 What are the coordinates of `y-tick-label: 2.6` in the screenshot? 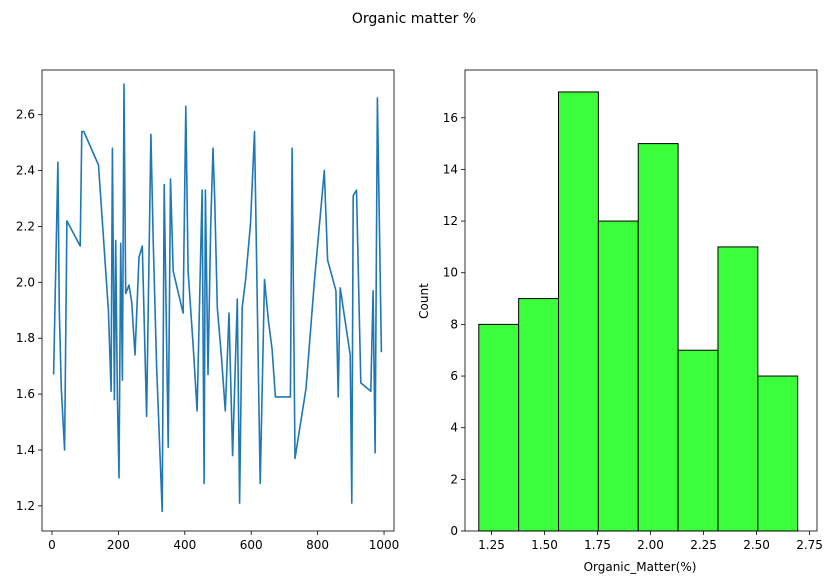 It's located at (25, 115).